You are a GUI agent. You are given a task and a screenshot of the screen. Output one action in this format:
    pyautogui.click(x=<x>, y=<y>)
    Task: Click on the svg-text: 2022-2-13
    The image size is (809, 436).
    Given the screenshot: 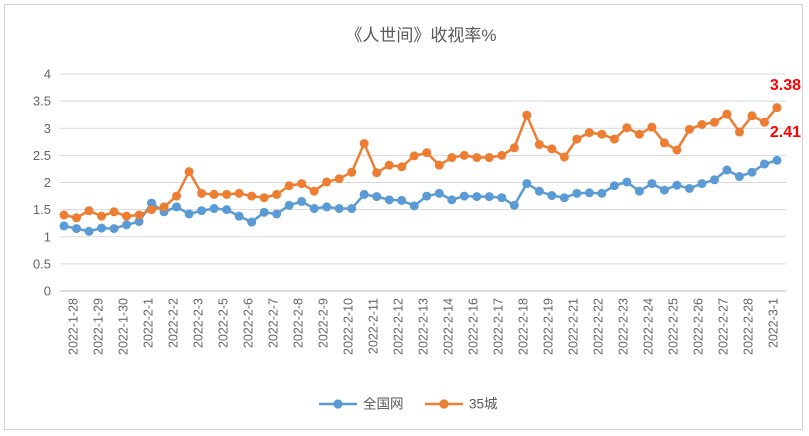 What is the action you would take?
    pyautogui.click(x=424, y=326)
    